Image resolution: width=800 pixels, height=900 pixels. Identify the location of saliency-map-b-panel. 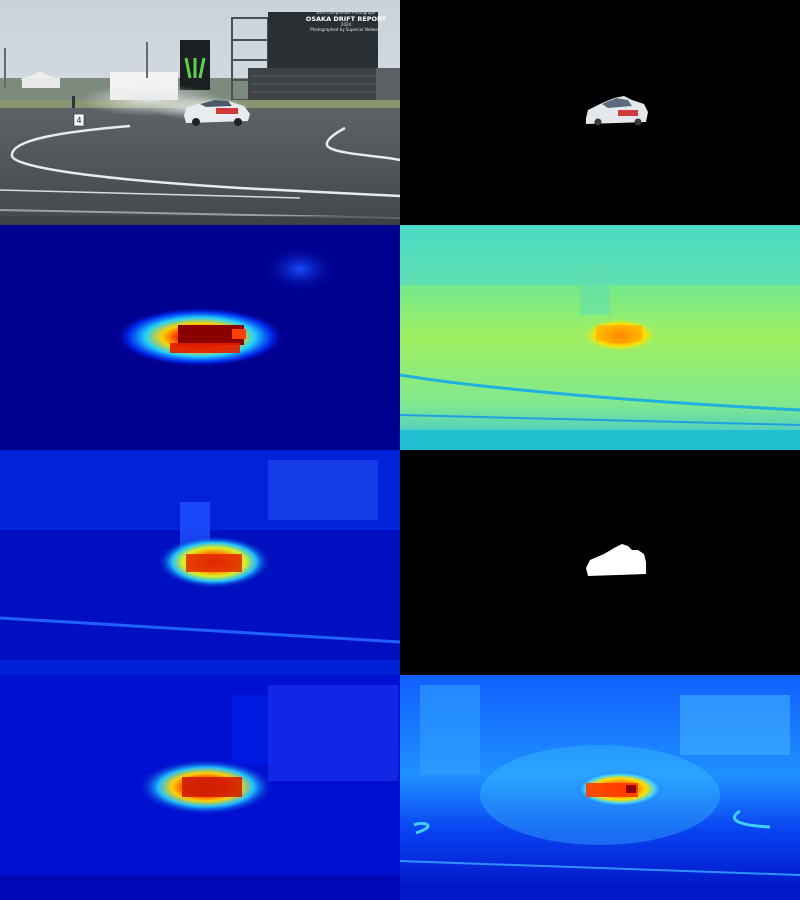
(600, 337).